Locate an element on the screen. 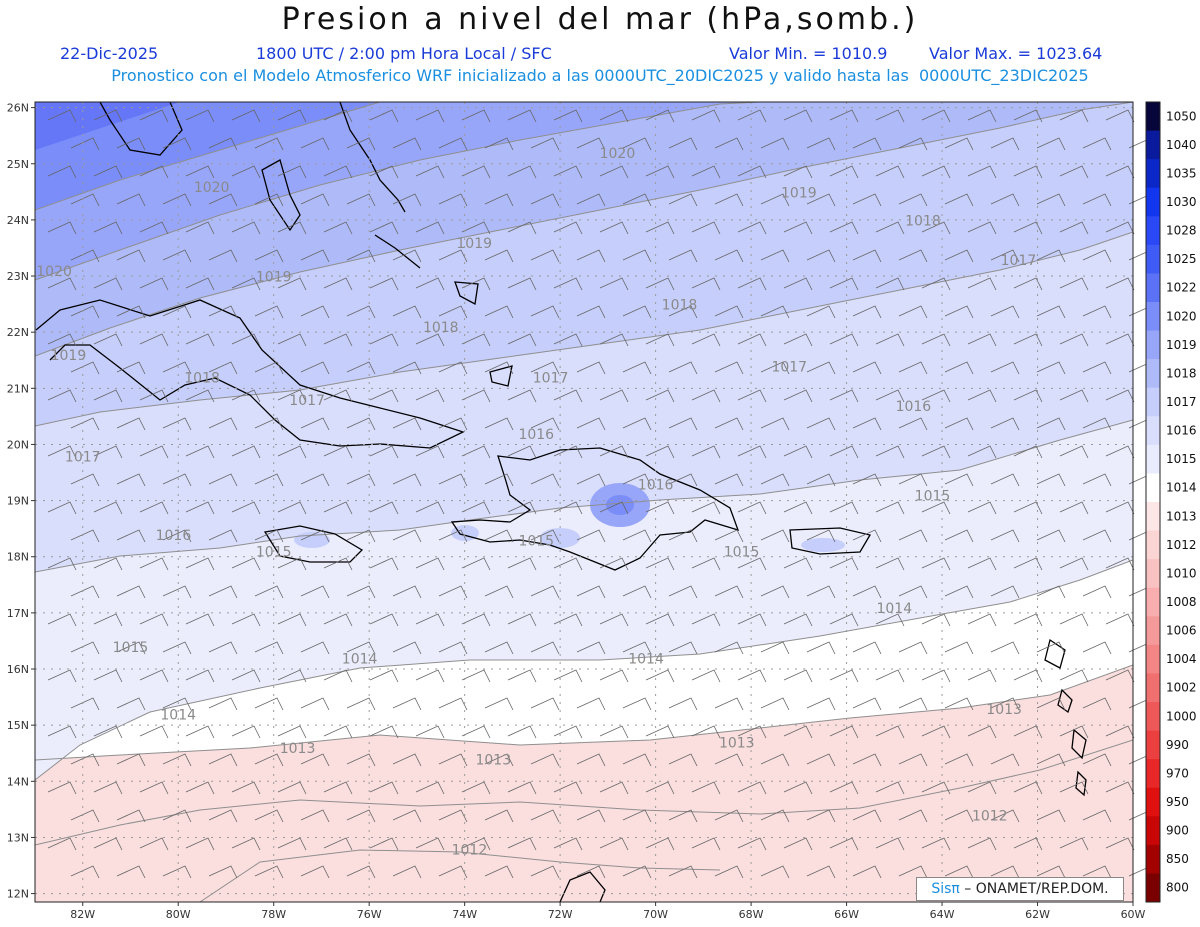 This screenshot has width=1200, height=927. cuba-coast is located at coordinates (250, 374).